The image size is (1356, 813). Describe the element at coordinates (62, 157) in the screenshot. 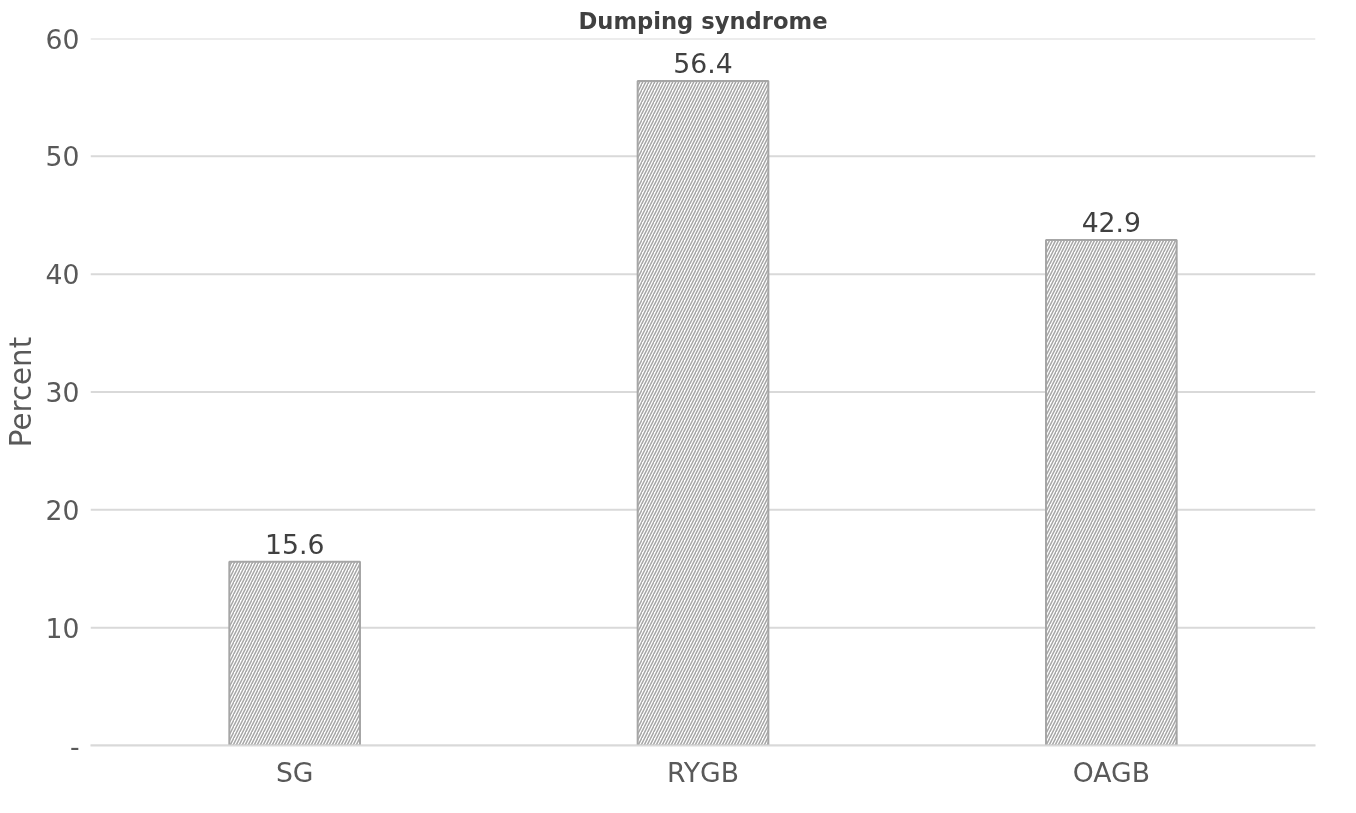

I see `y-tick-label: 50` at that location.